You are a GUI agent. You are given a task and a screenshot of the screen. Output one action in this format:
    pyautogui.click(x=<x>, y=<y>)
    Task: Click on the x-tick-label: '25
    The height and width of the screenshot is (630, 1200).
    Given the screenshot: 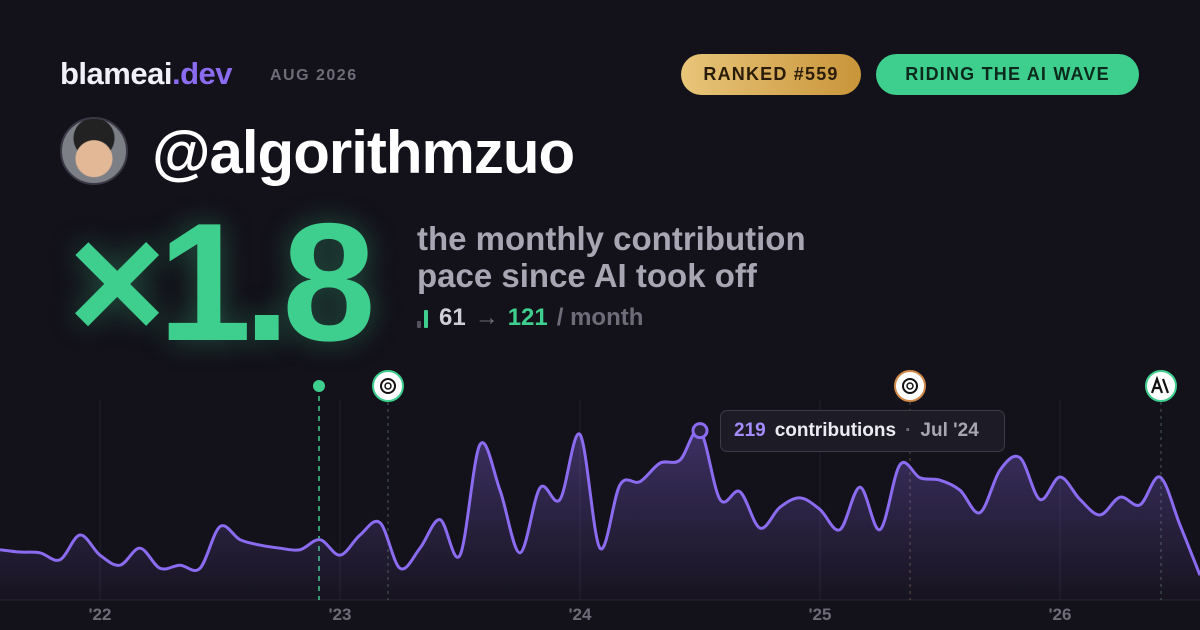 What is the action you would take?
    pyautogui.click(x=820, y=614)
    